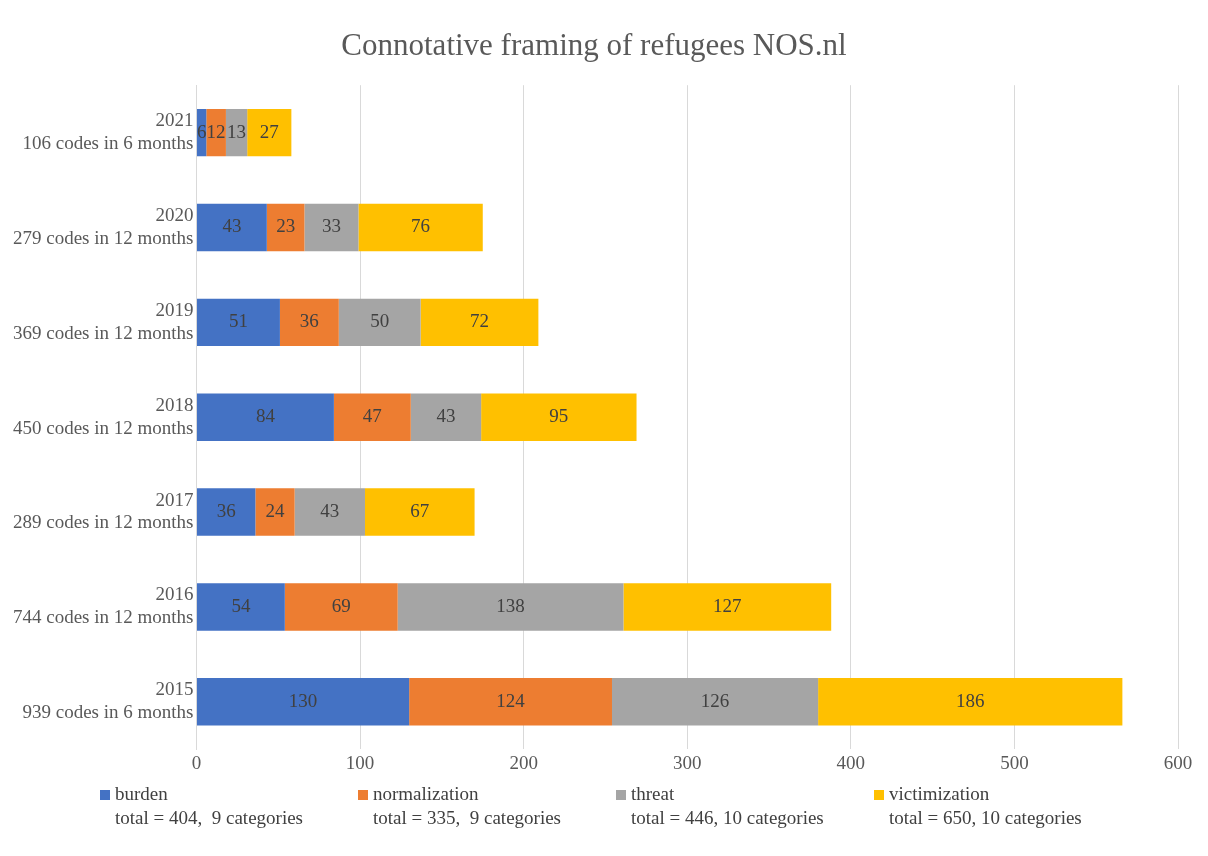  What do you see at coordinates (1178, 762) in the screenshot?
I see `x-tick-label: 600` at bounding box center [1178, 762].